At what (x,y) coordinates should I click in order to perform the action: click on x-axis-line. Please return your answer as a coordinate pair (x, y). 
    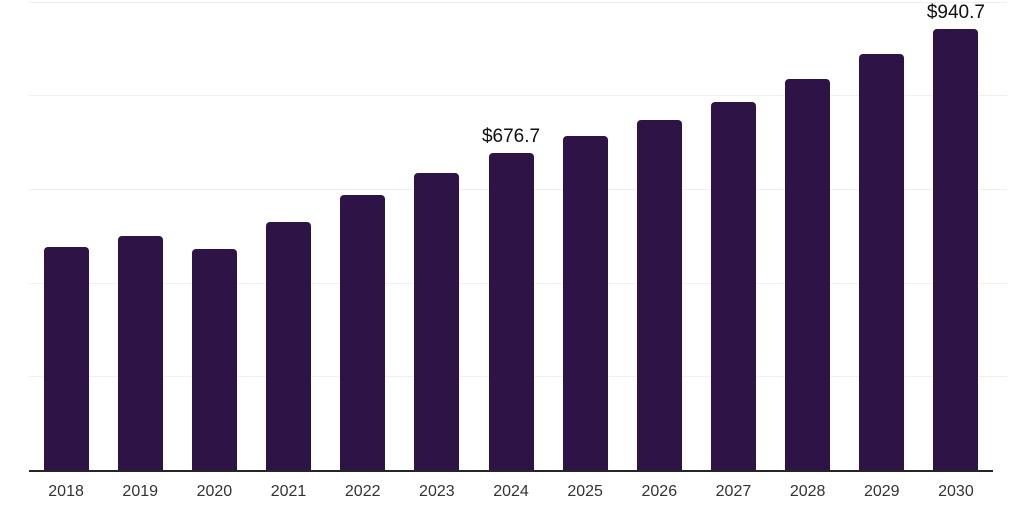
    Looking at the image, I should click on (511, 471).